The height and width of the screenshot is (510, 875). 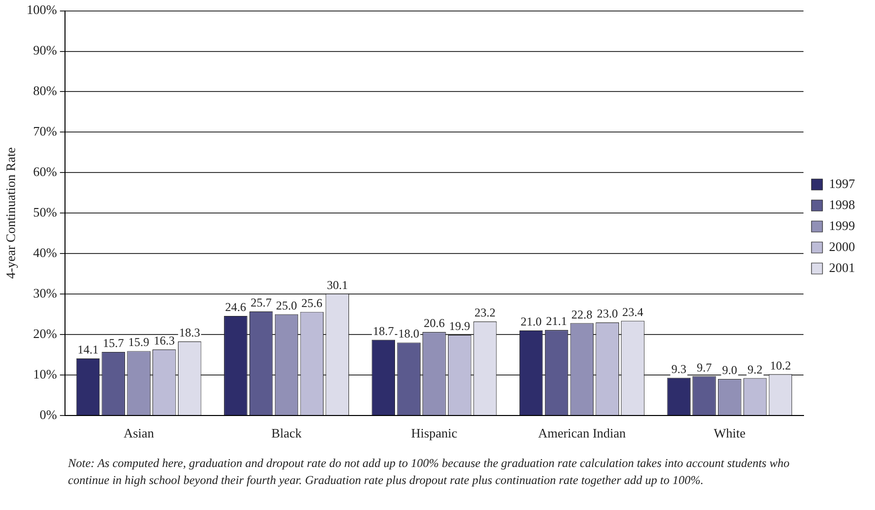 What do you see at coordinates (842, 183) in the screenshot?
I see `legend-label: 1997` at bounding box center [842, 183].